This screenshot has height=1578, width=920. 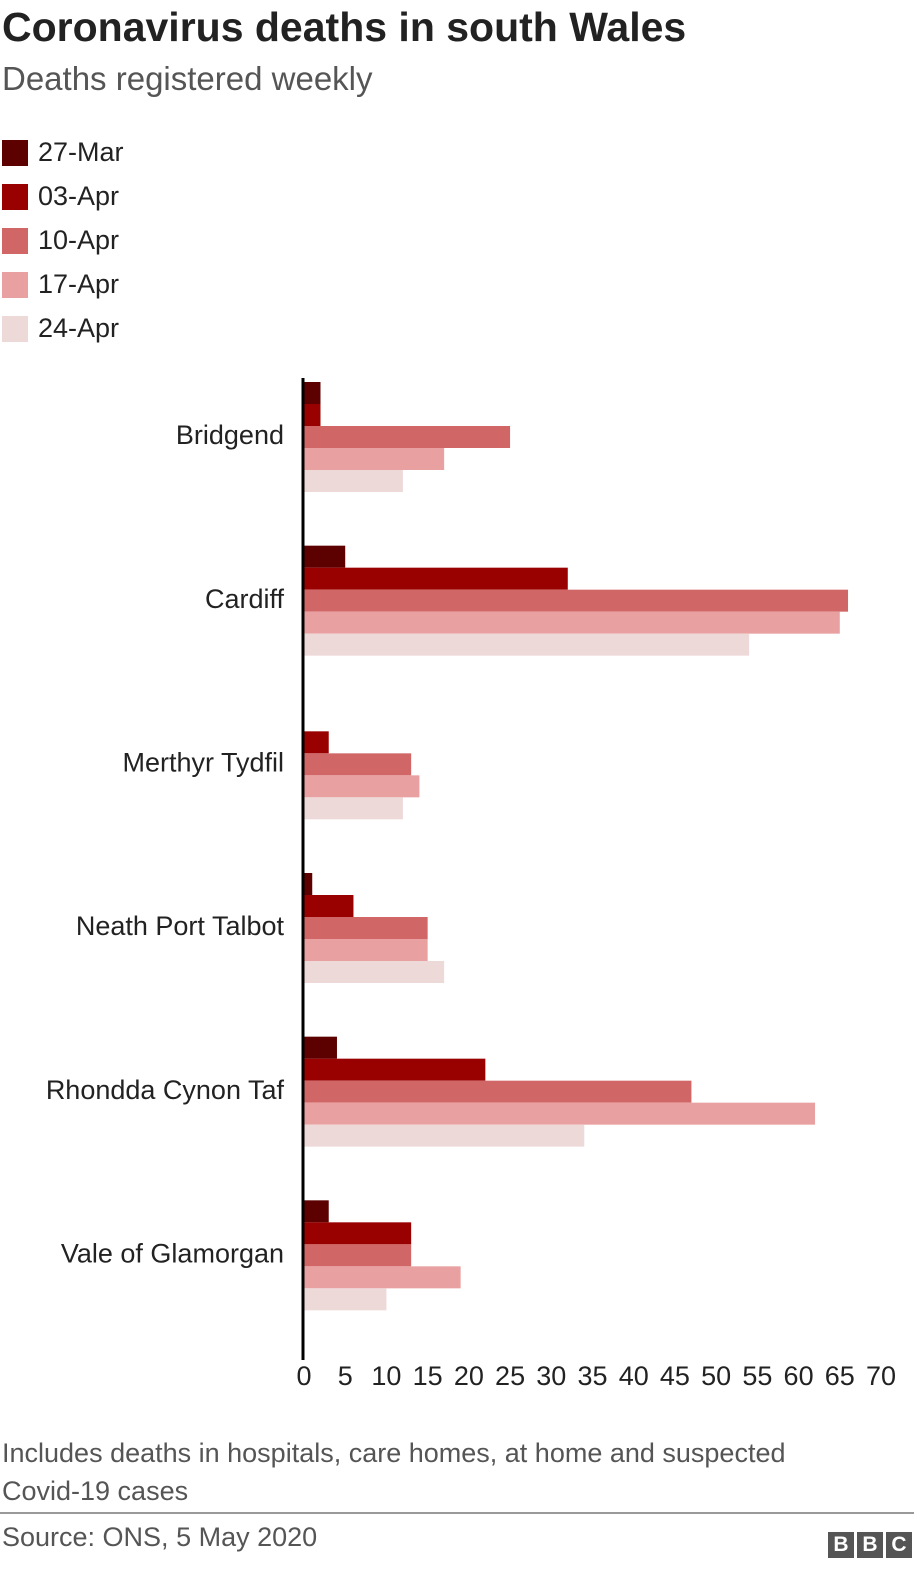 I want to click on y-tick-label: Vale of Glamorgan, so click(x=172, y=1253).